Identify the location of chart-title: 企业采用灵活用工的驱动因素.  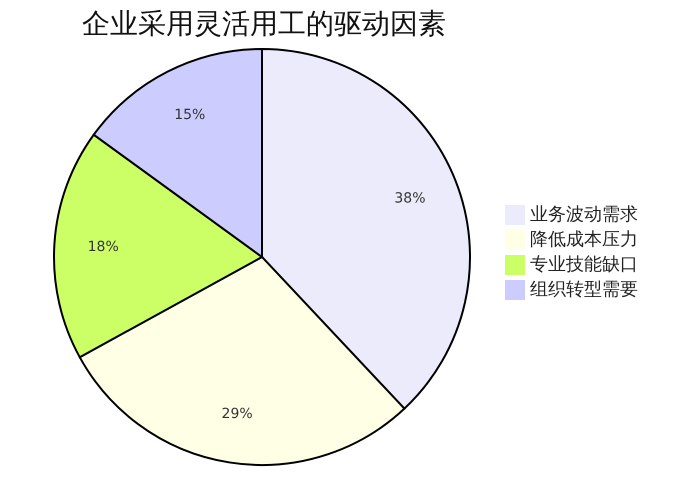
(264, 23).